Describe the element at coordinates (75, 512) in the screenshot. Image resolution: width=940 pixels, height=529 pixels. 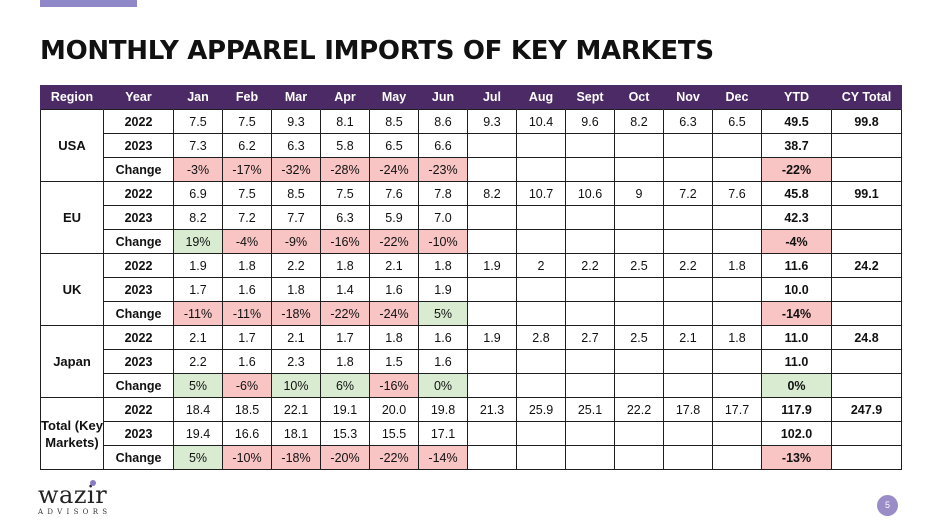
I see `logo-tagline: ADVISORS` at that location.